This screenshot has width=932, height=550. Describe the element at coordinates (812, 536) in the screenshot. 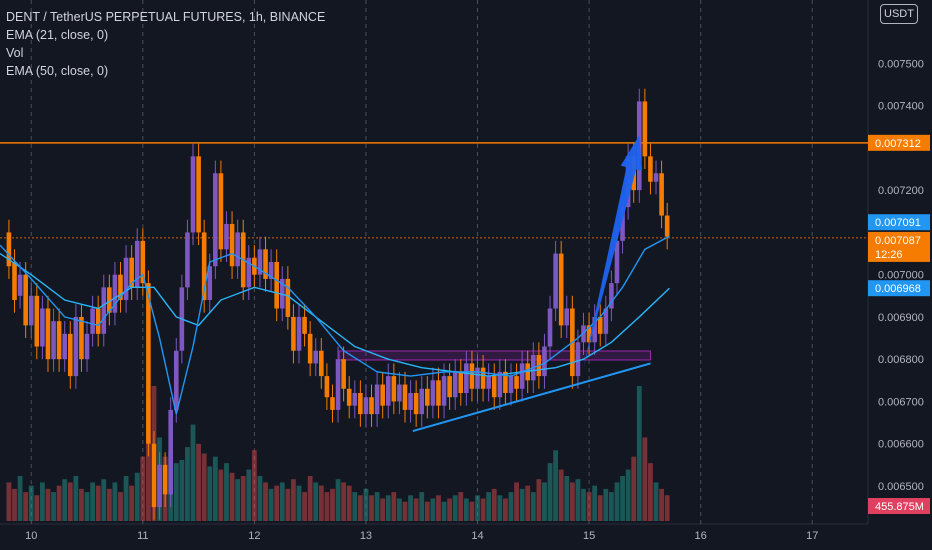

I see `x-tick-label: 17` at that location.